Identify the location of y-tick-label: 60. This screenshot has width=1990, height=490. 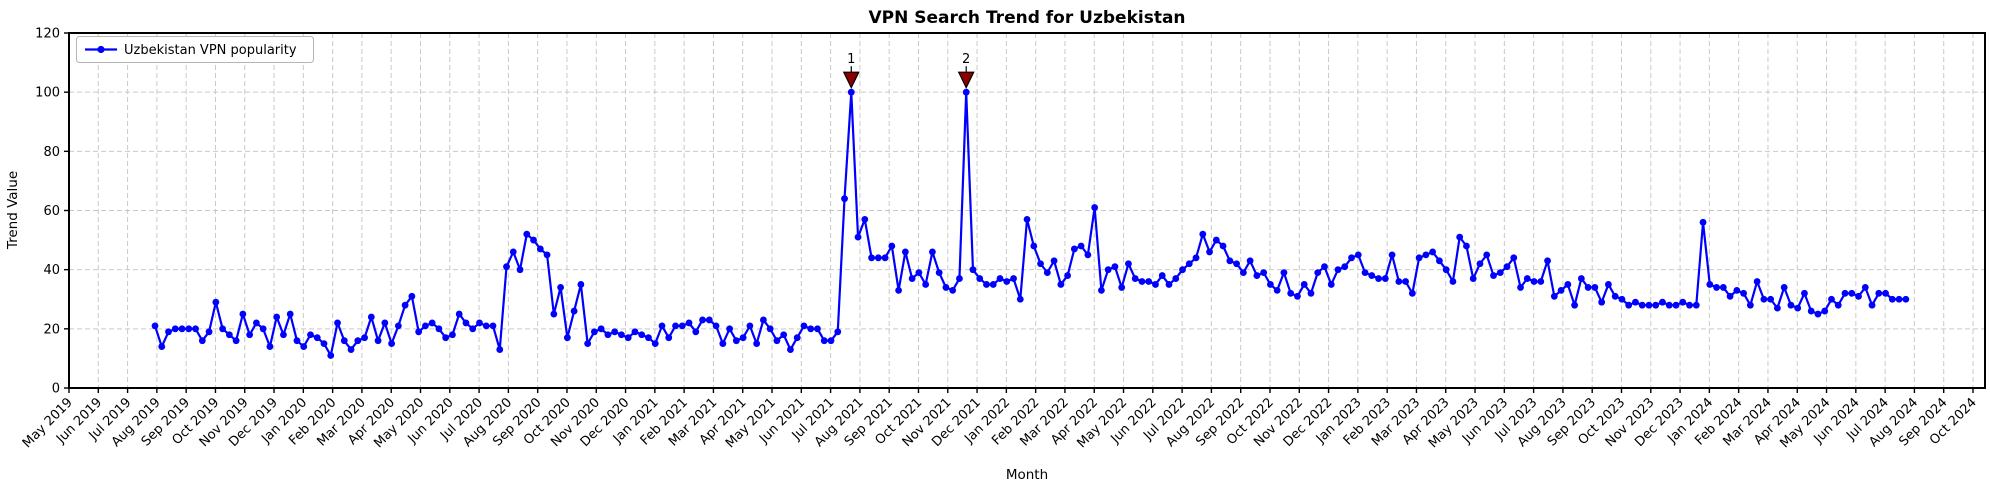
(51, 211).